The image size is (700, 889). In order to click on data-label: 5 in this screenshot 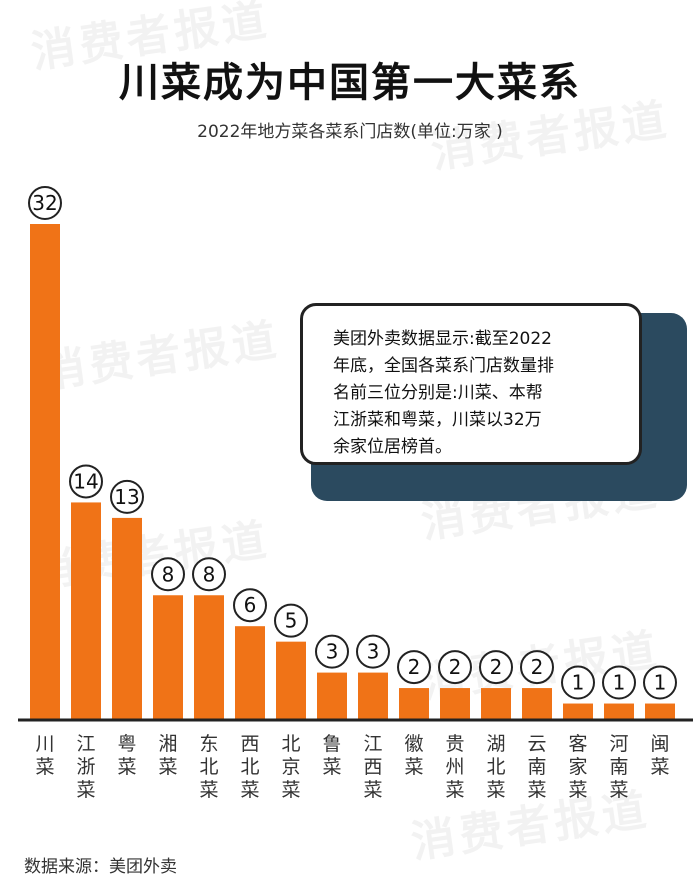, I will do `click(291, 621)`.